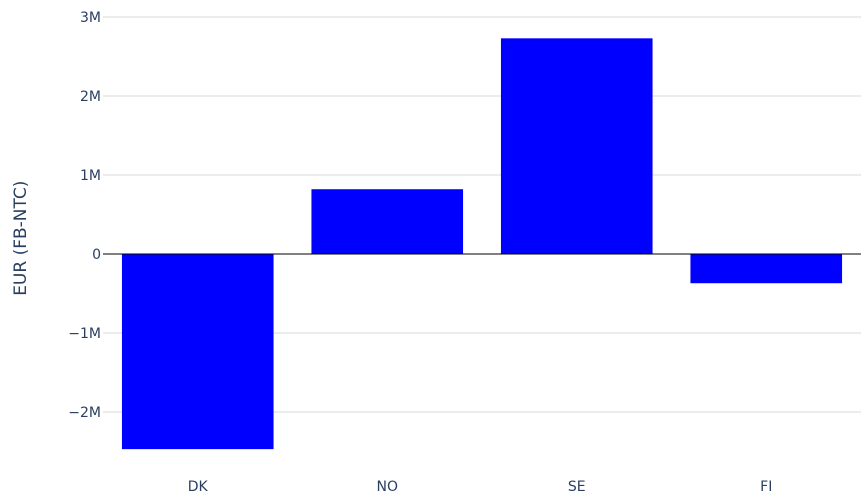  I want to click on y-tick-label: −1M, so click(84, 334).